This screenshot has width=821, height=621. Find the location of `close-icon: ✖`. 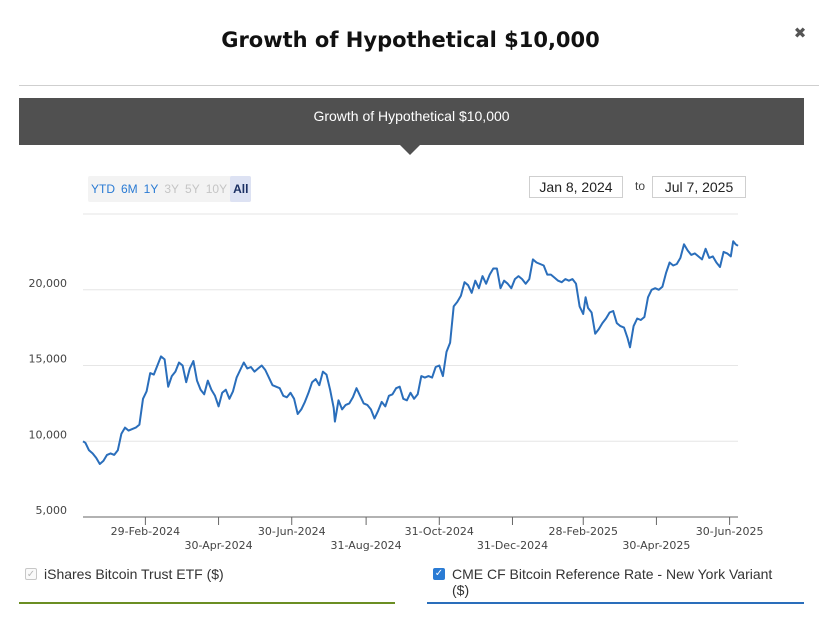

close-icon: ✖ is located at coordinates (800, 33).